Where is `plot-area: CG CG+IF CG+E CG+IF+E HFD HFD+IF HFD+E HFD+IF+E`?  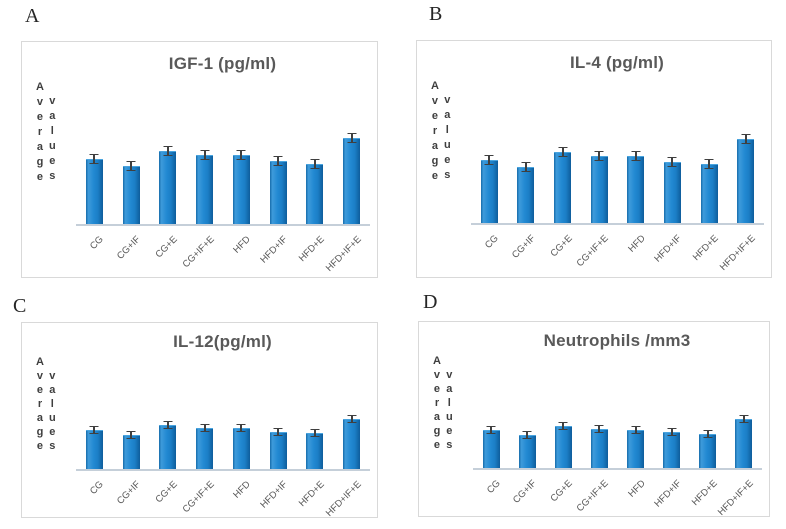
plot-area: CG CG+IF CG+E CG+IF+E HFD HFD+IF HFD+E HFD+IF+E is located at coordinates (223, 446).